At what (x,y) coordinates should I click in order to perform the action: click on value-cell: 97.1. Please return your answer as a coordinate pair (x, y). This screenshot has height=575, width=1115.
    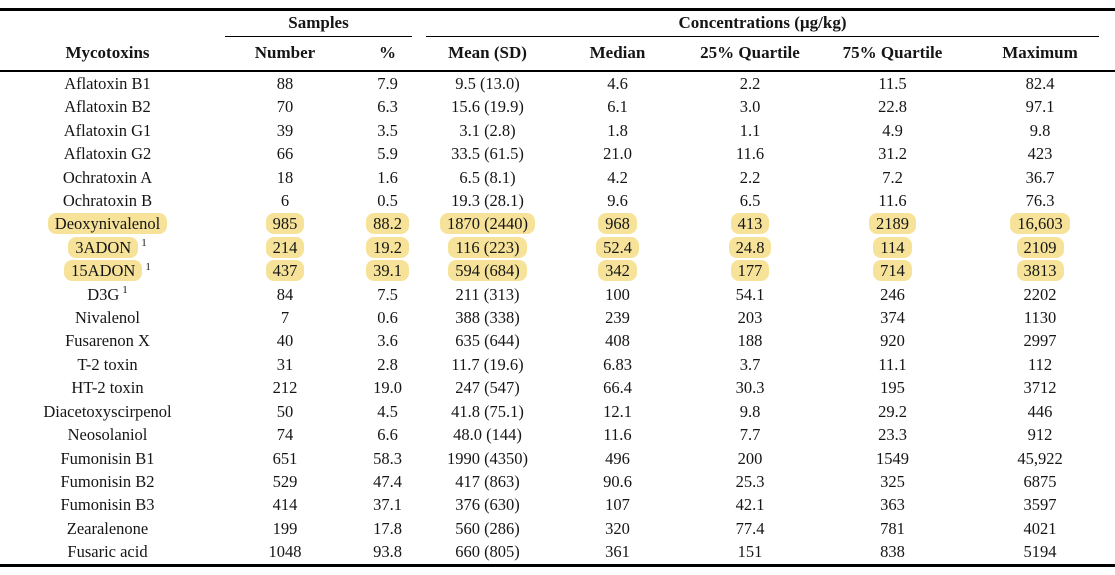
    Looking at the image, I should click on (1040, 106).